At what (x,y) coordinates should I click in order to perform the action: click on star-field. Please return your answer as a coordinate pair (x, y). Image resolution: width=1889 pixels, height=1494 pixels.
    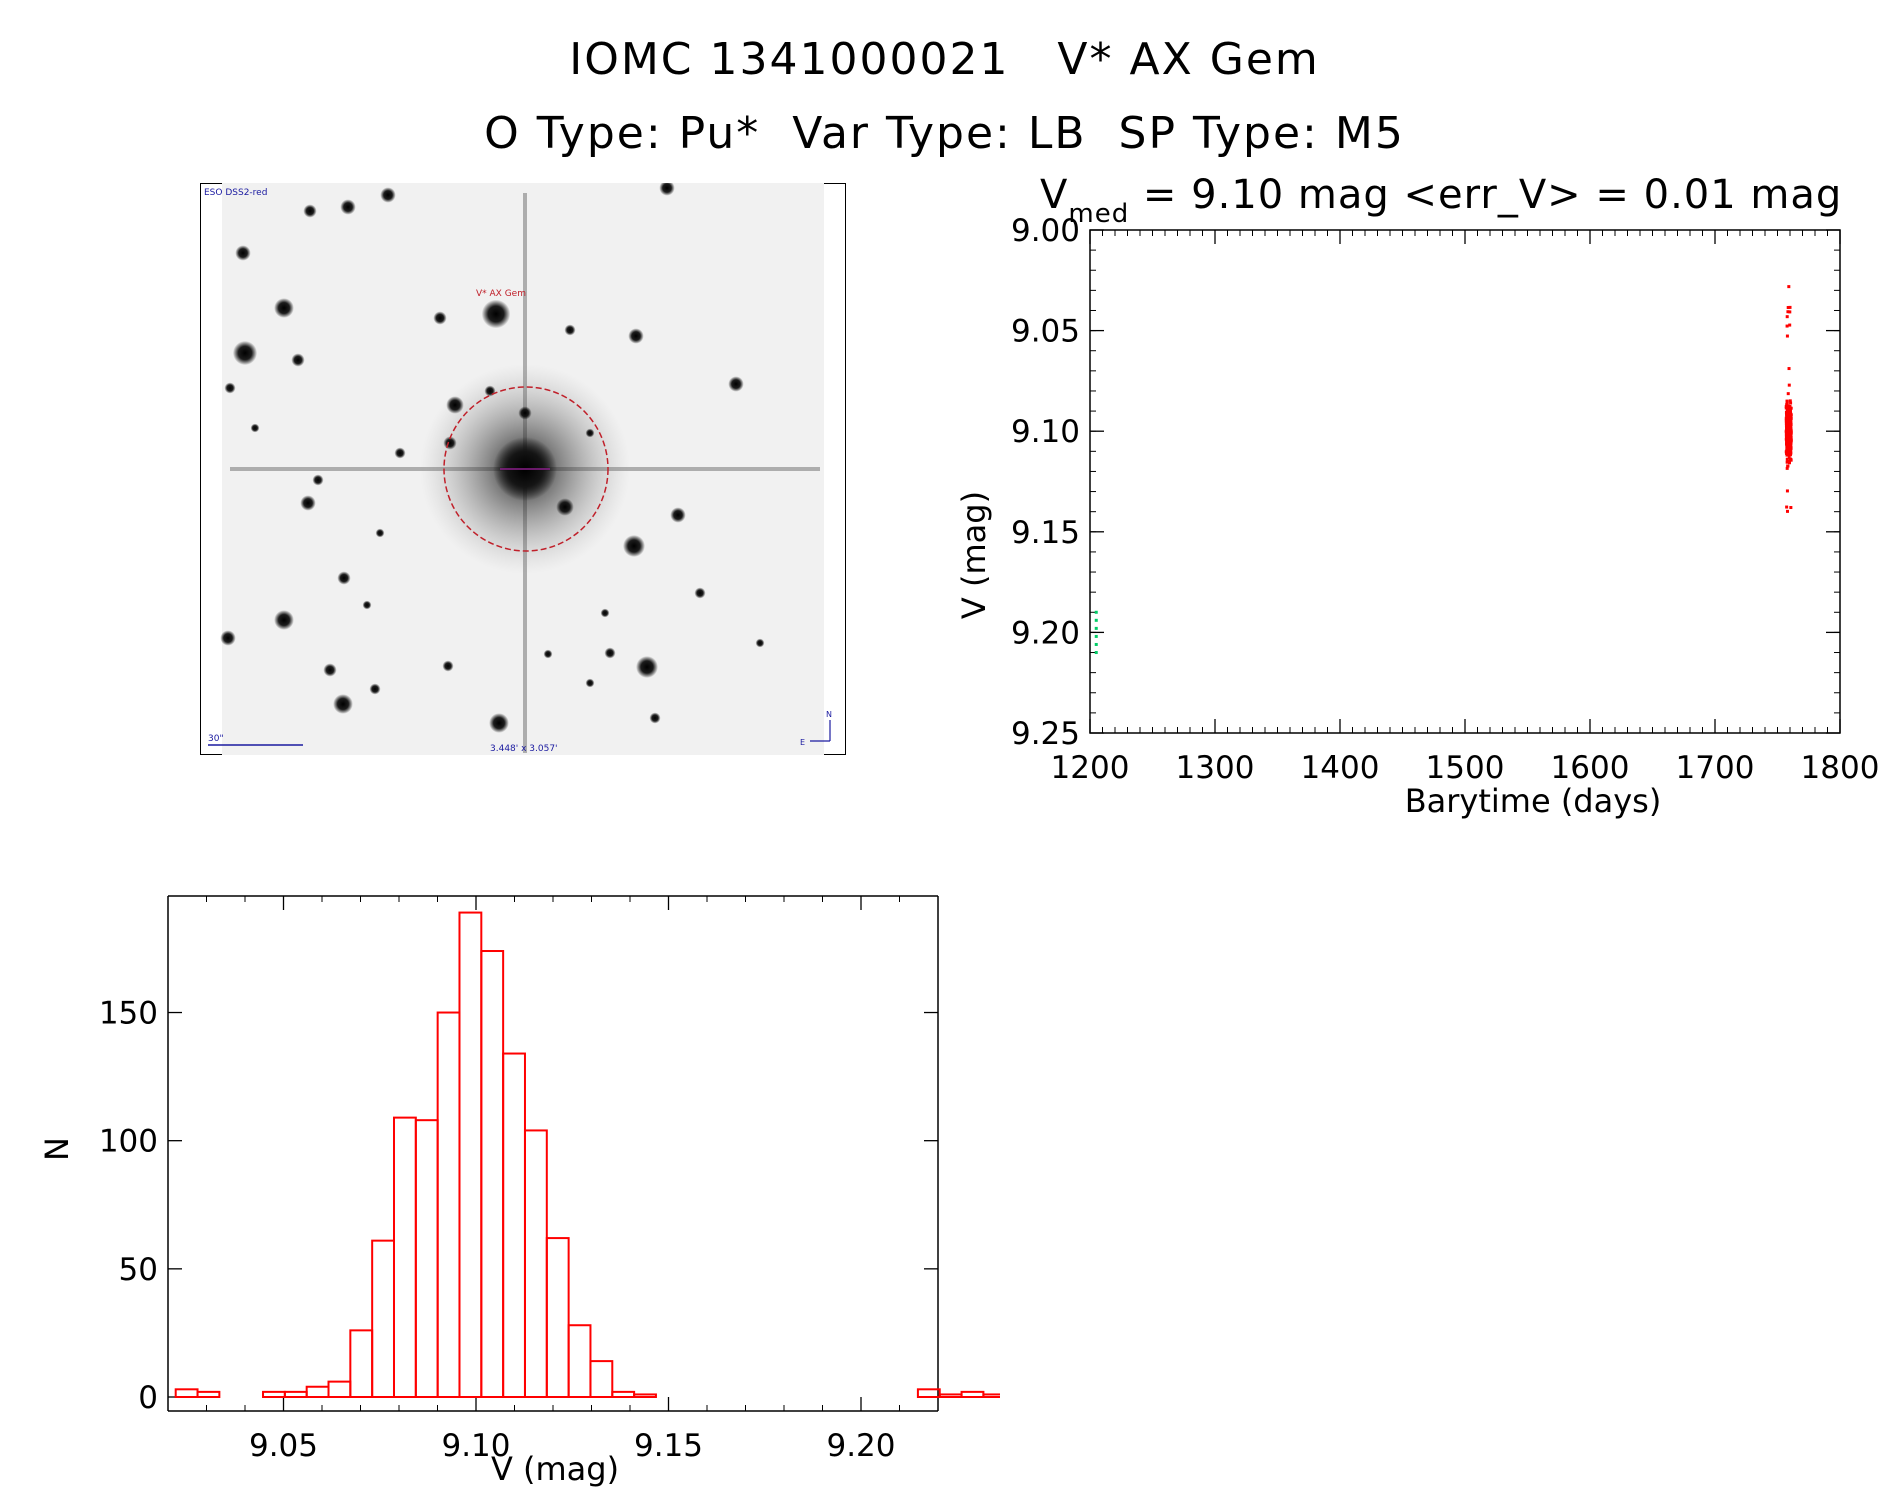
    Looking at the image, I should click on (492, 458).